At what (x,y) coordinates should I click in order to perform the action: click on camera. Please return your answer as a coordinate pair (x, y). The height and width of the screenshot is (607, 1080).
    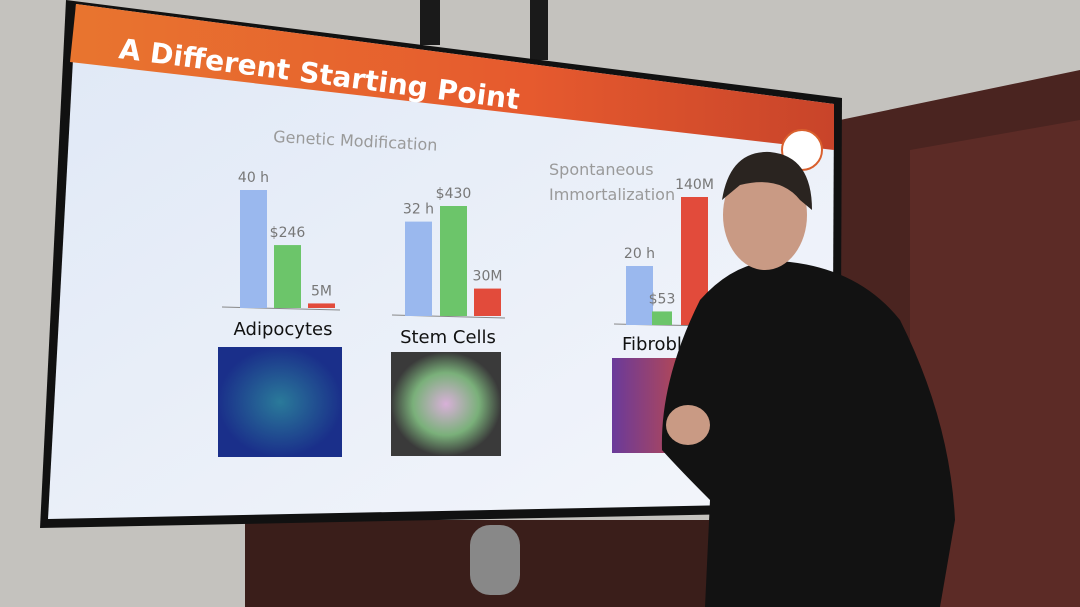
    Looking at the image, I should click on (495, 560).